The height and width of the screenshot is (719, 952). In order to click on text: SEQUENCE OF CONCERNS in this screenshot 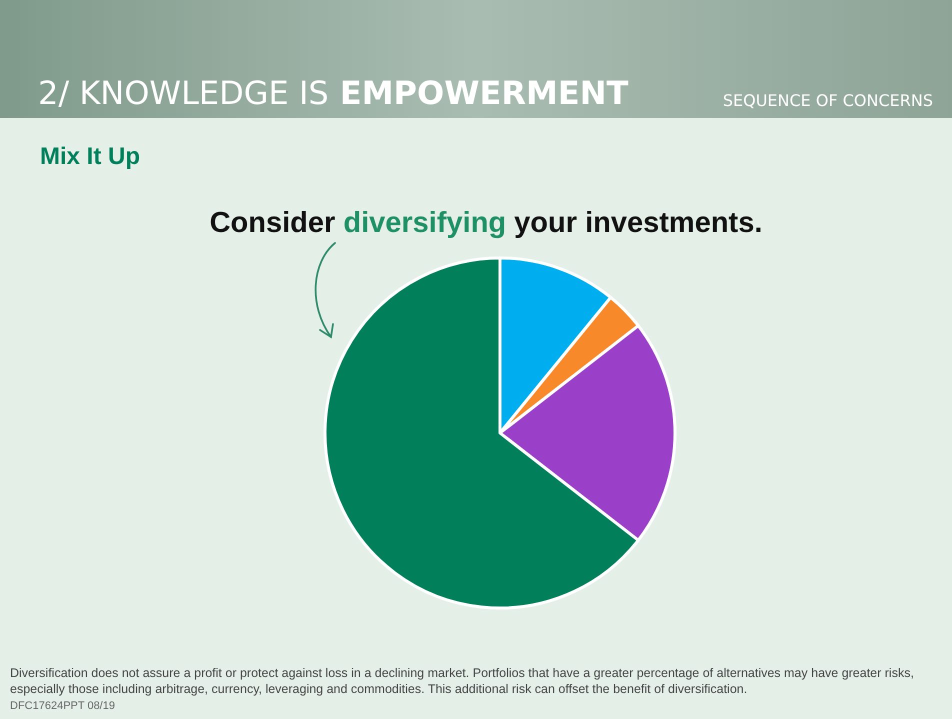, I will do `click(827, 100)`.